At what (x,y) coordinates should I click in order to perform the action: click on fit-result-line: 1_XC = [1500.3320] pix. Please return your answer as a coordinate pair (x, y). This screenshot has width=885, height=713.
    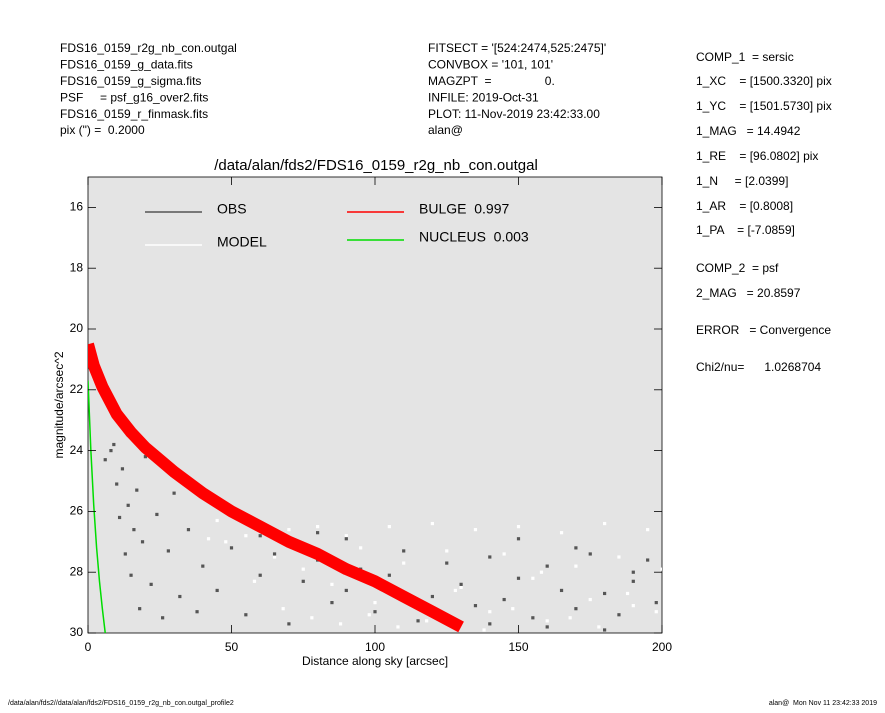
    Looking at the image, I should click on (764, 81).